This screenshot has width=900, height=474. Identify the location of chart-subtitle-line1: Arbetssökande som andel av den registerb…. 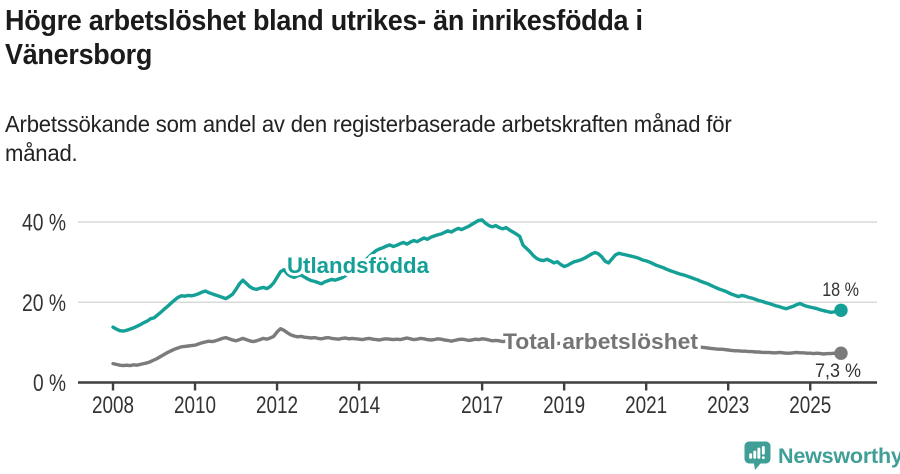
(368, 124).